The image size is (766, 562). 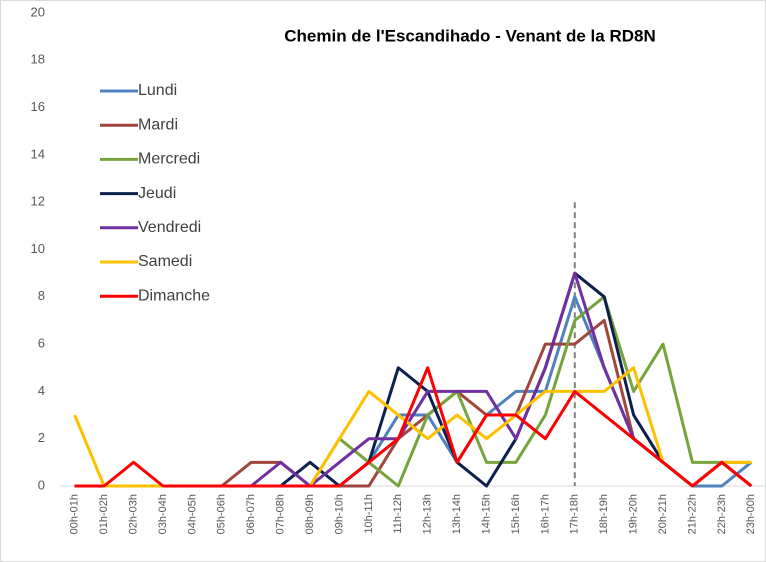 What do you see at coordinates (41, 343) in the screenshot?
I see `y-tick-label: 6` at bounding box center [41, 343].